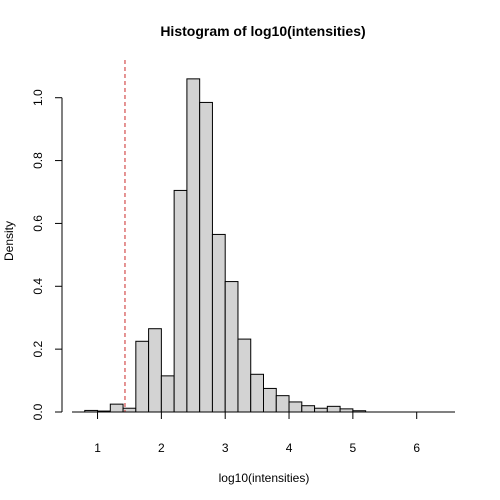 This screenshot has height=500, width=500. Describe the element at coordinates (263, 433) in the screenshot. I see `x-axis: 1 2 3 4 5 6` at that location.